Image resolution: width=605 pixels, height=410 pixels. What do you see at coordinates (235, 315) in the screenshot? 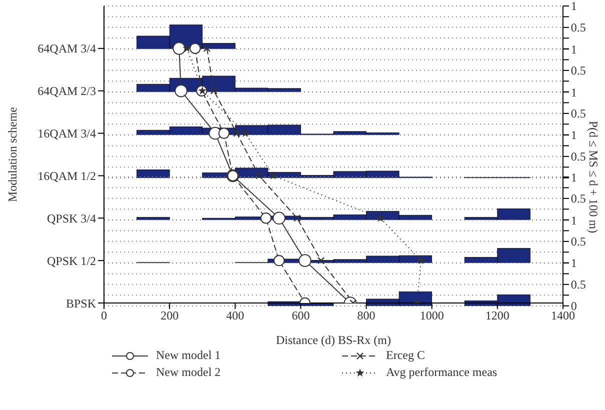
I see `x-tick-label: 400` at bounding box center [235, 315].